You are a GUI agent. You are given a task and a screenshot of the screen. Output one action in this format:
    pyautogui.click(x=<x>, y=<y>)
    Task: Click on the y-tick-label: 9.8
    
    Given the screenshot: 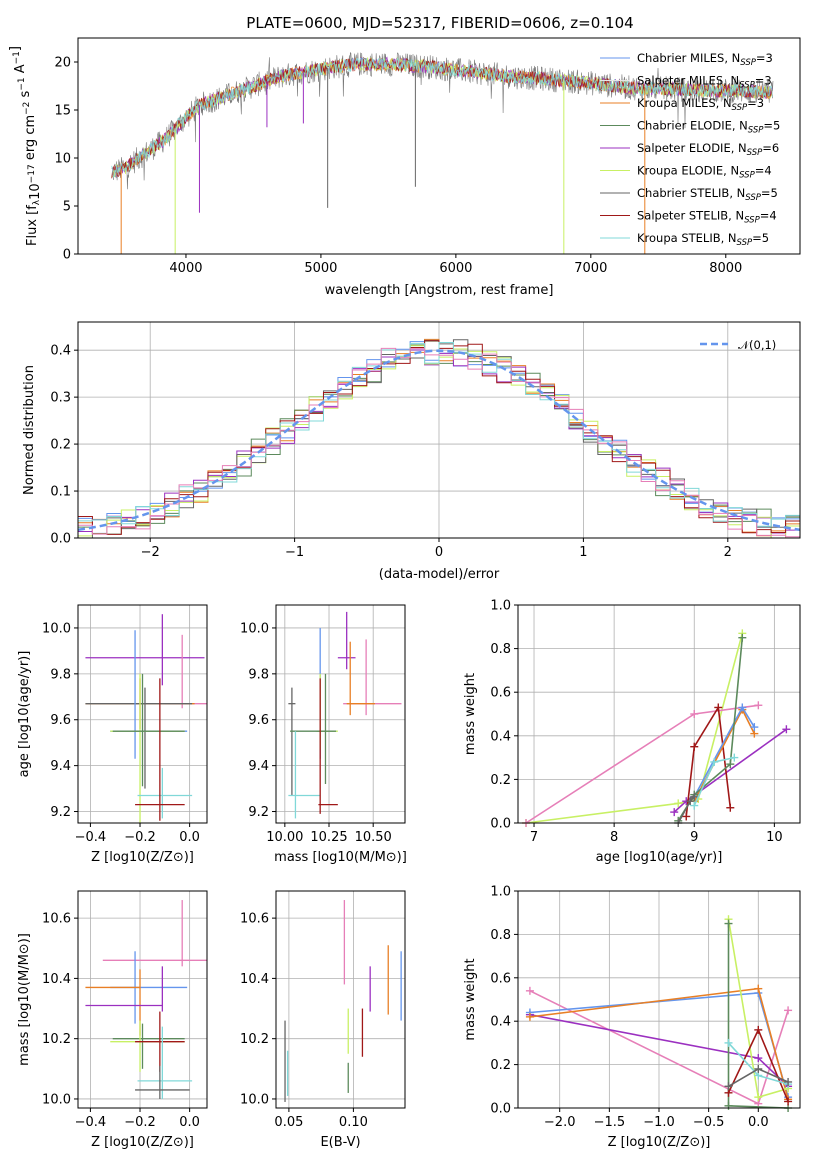 What is the action you would take?
    pyautogui.click(x=258, y=674)
    